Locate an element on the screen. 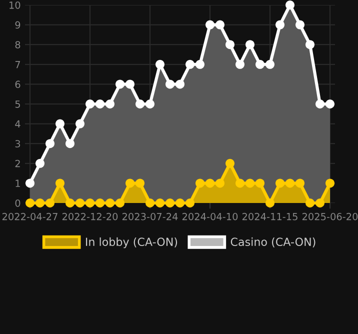 The image size is (358, 334). y-tick-label: 10 is located at coordinates (15, 5).